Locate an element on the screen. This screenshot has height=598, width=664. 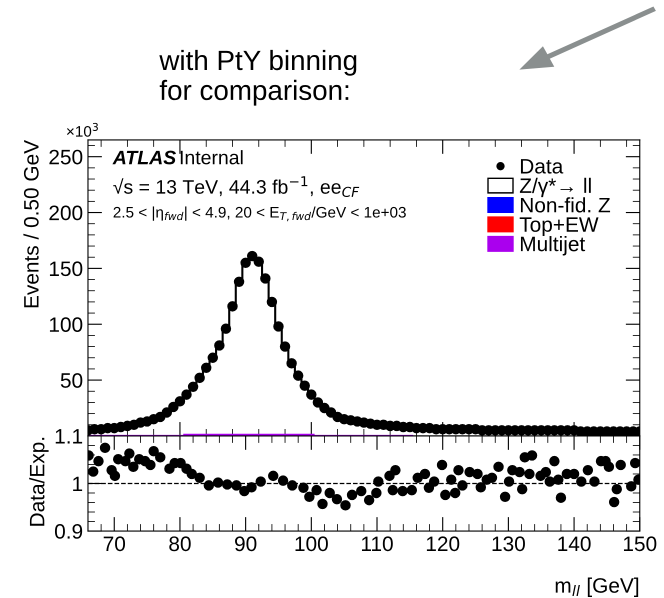
chart-title: with PtY binning for comparison: is located at coordinates (257, 78).